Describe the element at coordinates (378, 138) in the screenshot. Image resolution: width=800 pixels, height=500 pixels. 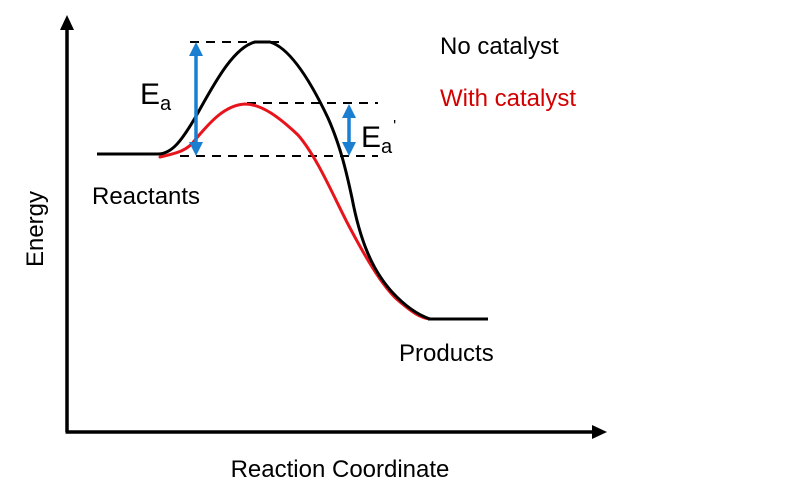
I see `ea-prime-label: Ea'` at that location.